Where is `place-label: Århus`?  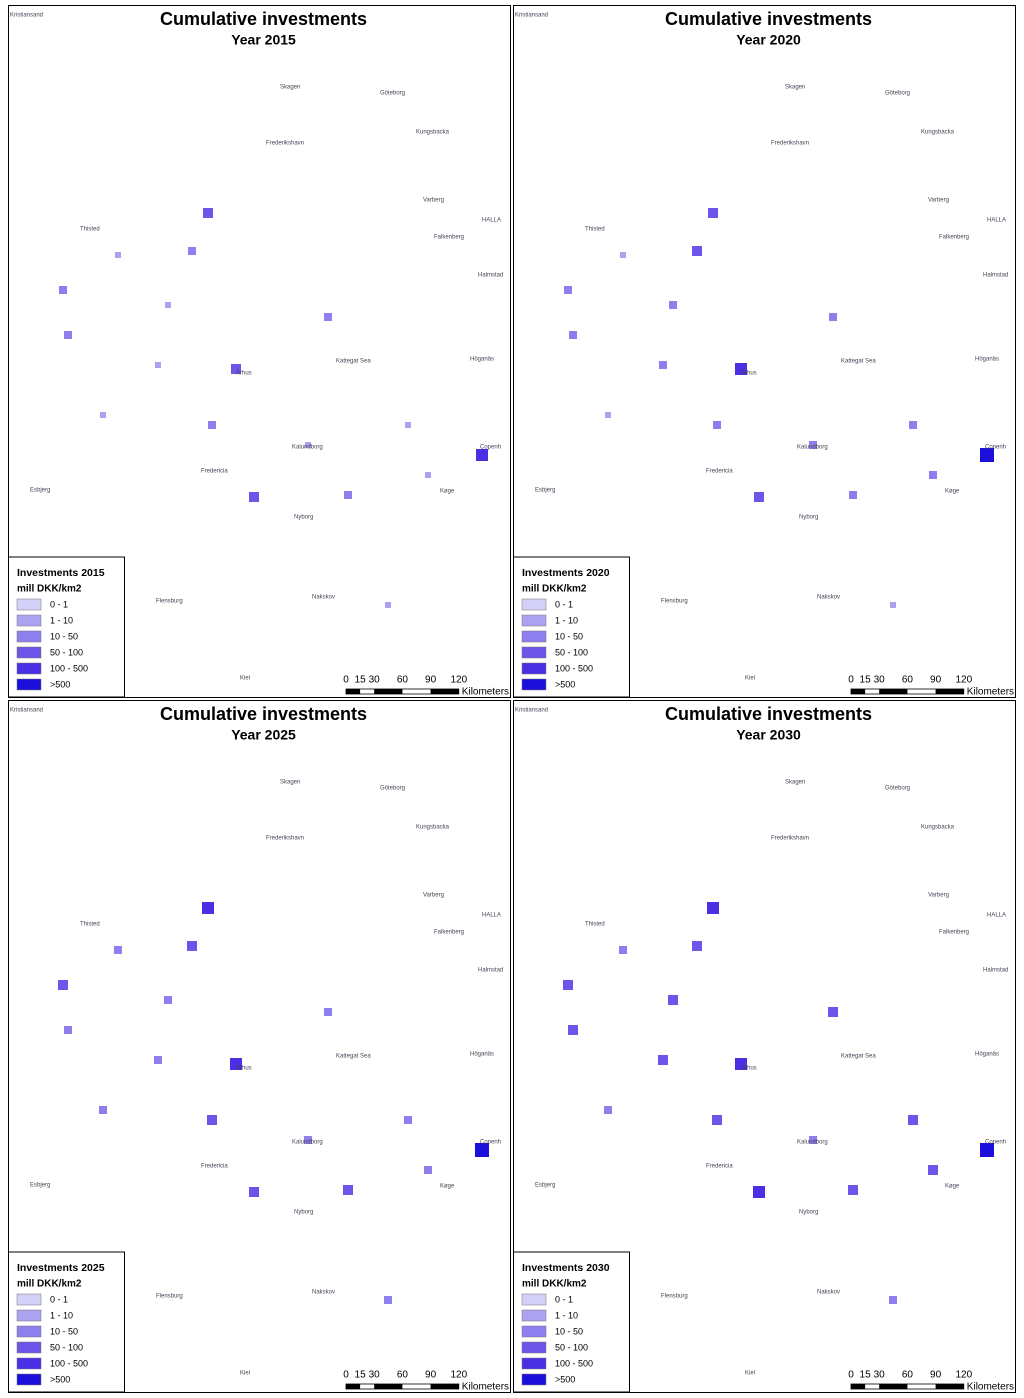
place-label: Århus is located at coordinates (749, 1068).